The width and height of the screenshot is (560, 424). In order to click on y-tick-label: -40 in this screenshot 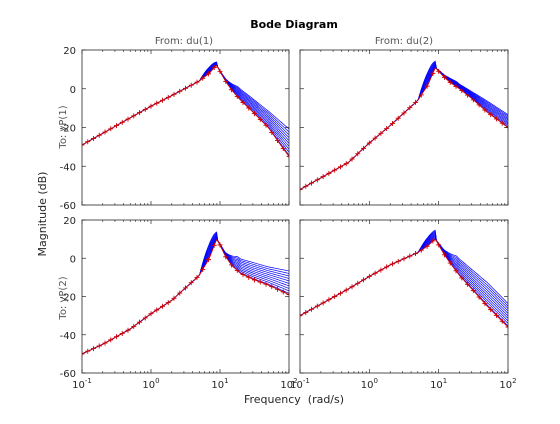, I will do `click(68, 336)`.